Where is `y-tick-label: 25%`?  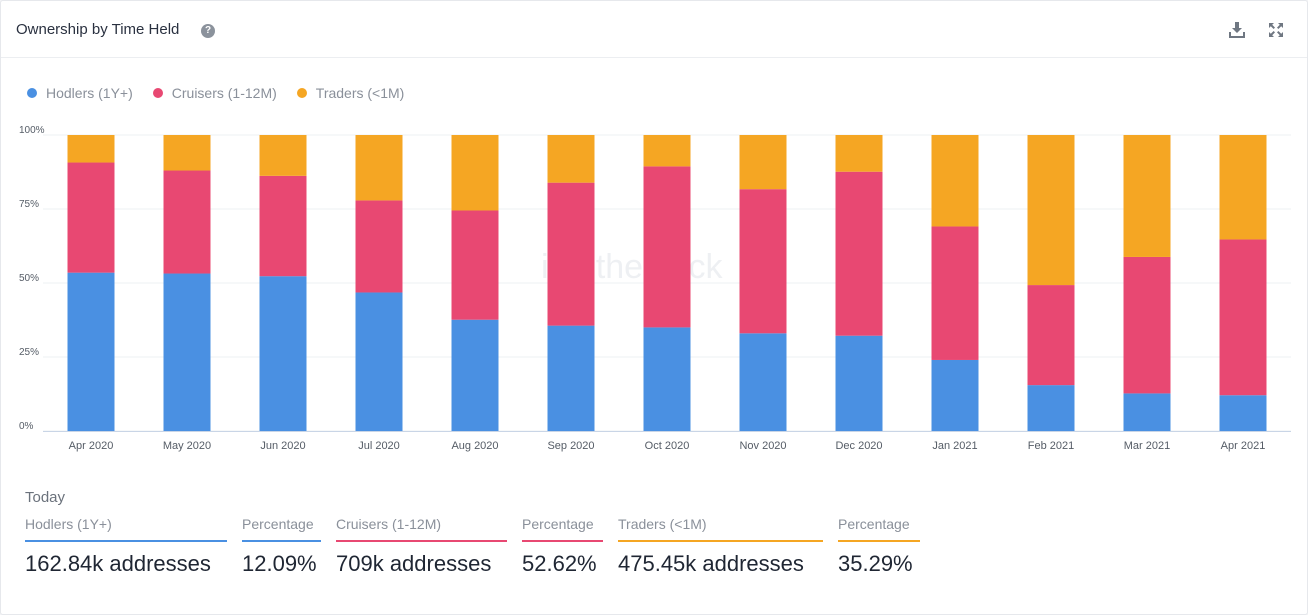
y-tick-label: 25% is located at coordinates (29, 352).